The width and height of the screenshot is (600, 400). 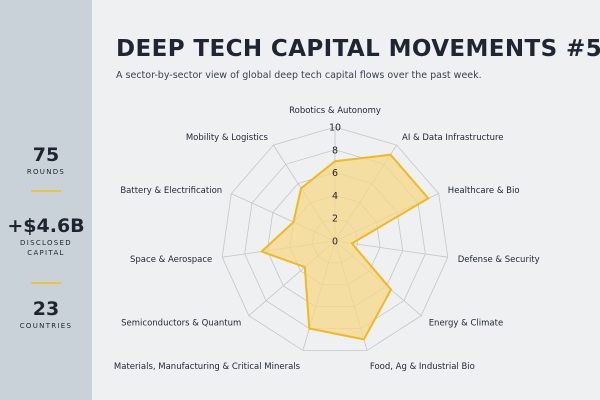 I want to click on stat-value: 75, so click(x=46, y=155).